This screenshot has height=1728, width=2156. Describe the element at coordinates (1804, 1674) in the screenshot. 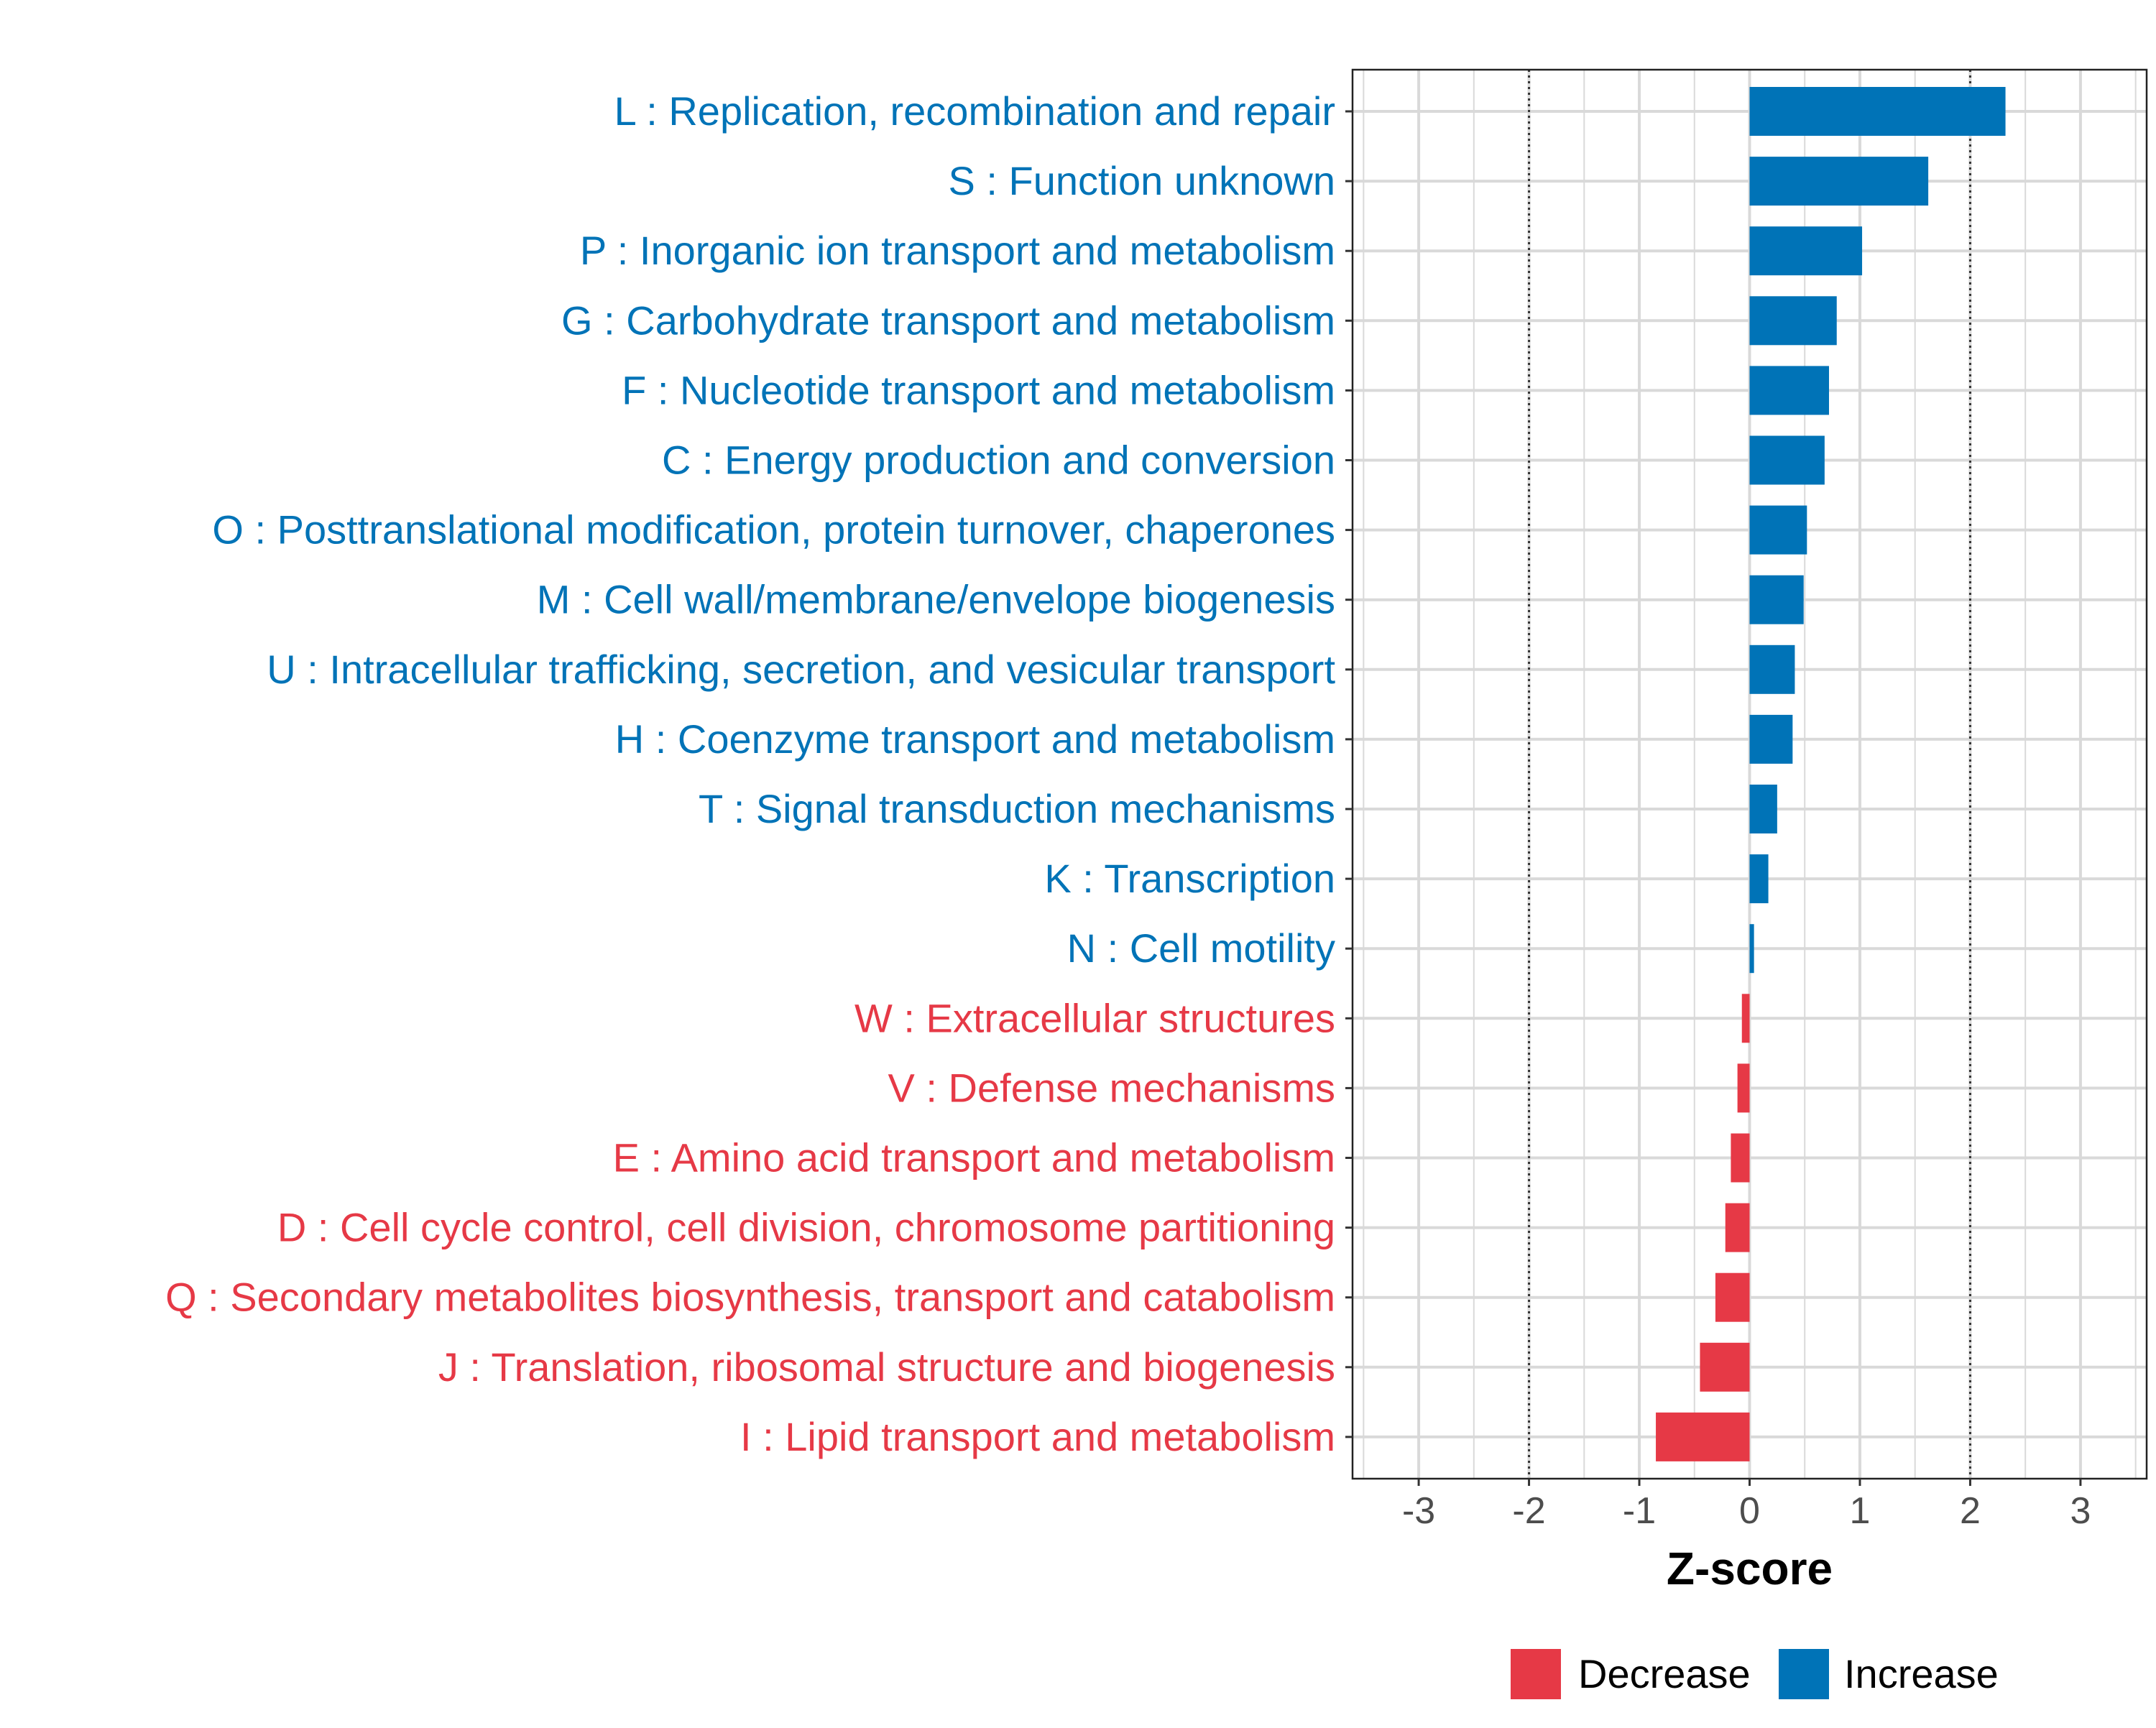

I see `legend-swatch-increase` at that location.